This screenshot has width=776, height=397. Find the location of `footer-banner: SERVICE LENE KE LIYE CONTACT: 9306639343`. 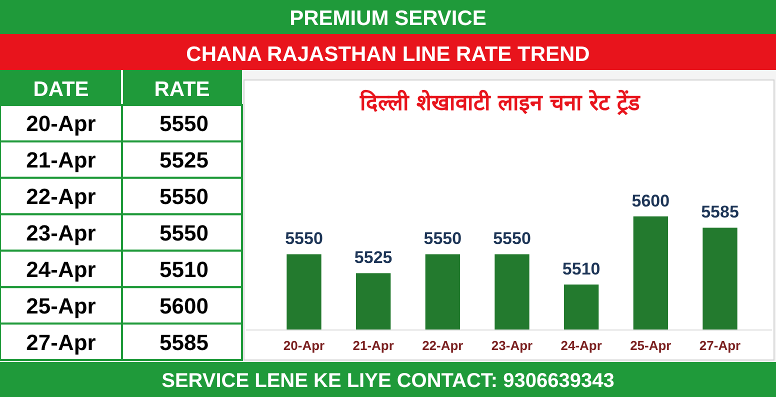

footer-banner: SERVICE LENE KE LIYE CONTACT: 9306639343 is located at coordinates (388, 379).